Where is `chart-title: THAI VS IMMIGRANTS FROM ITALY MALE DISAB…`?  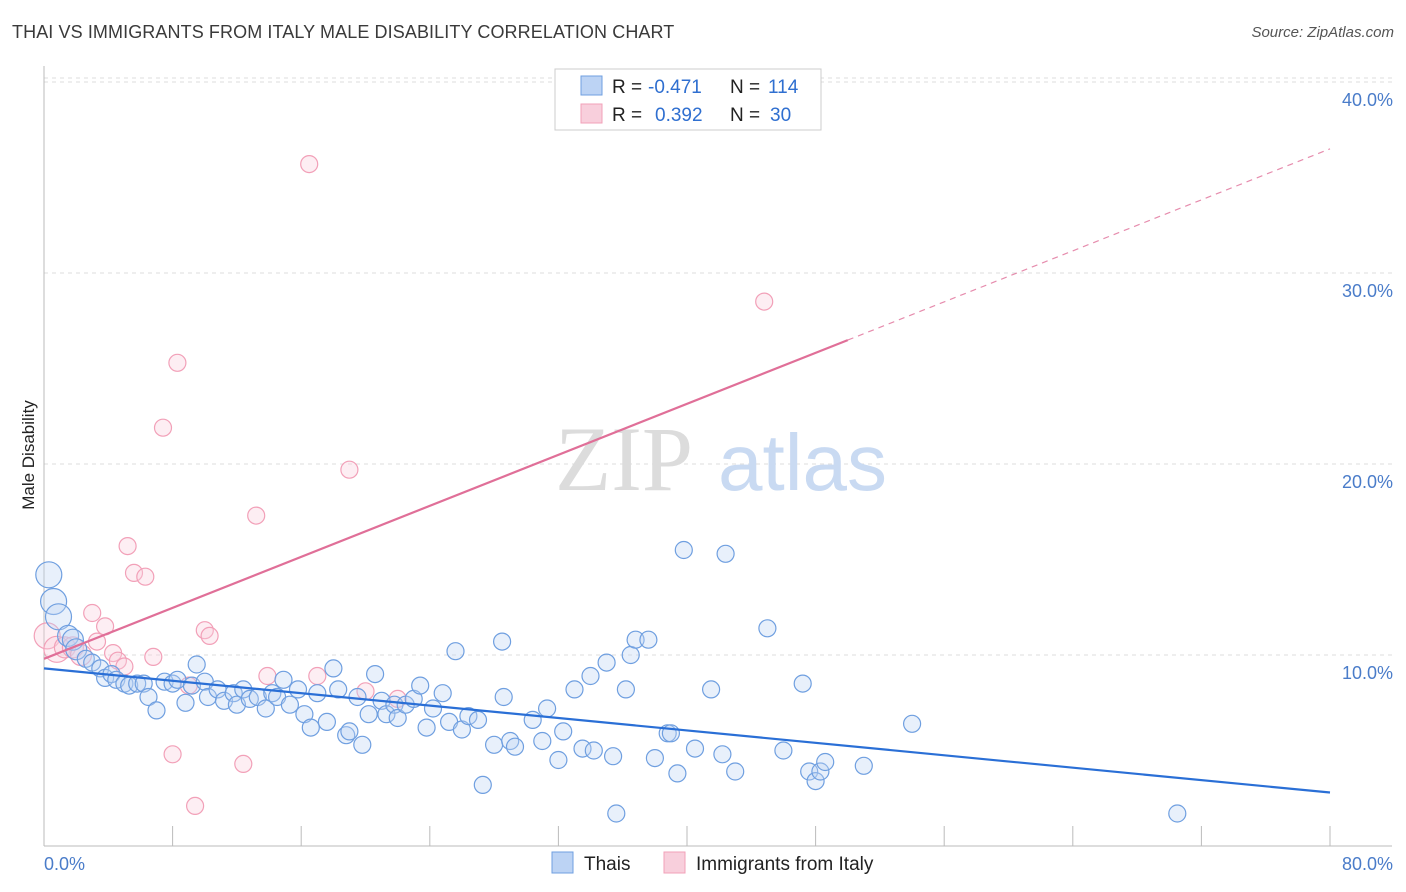
chart-title: THAI VS IMMIGRANTS FROM ITALY MALE DISAB… is located at coordinates (343, 32).